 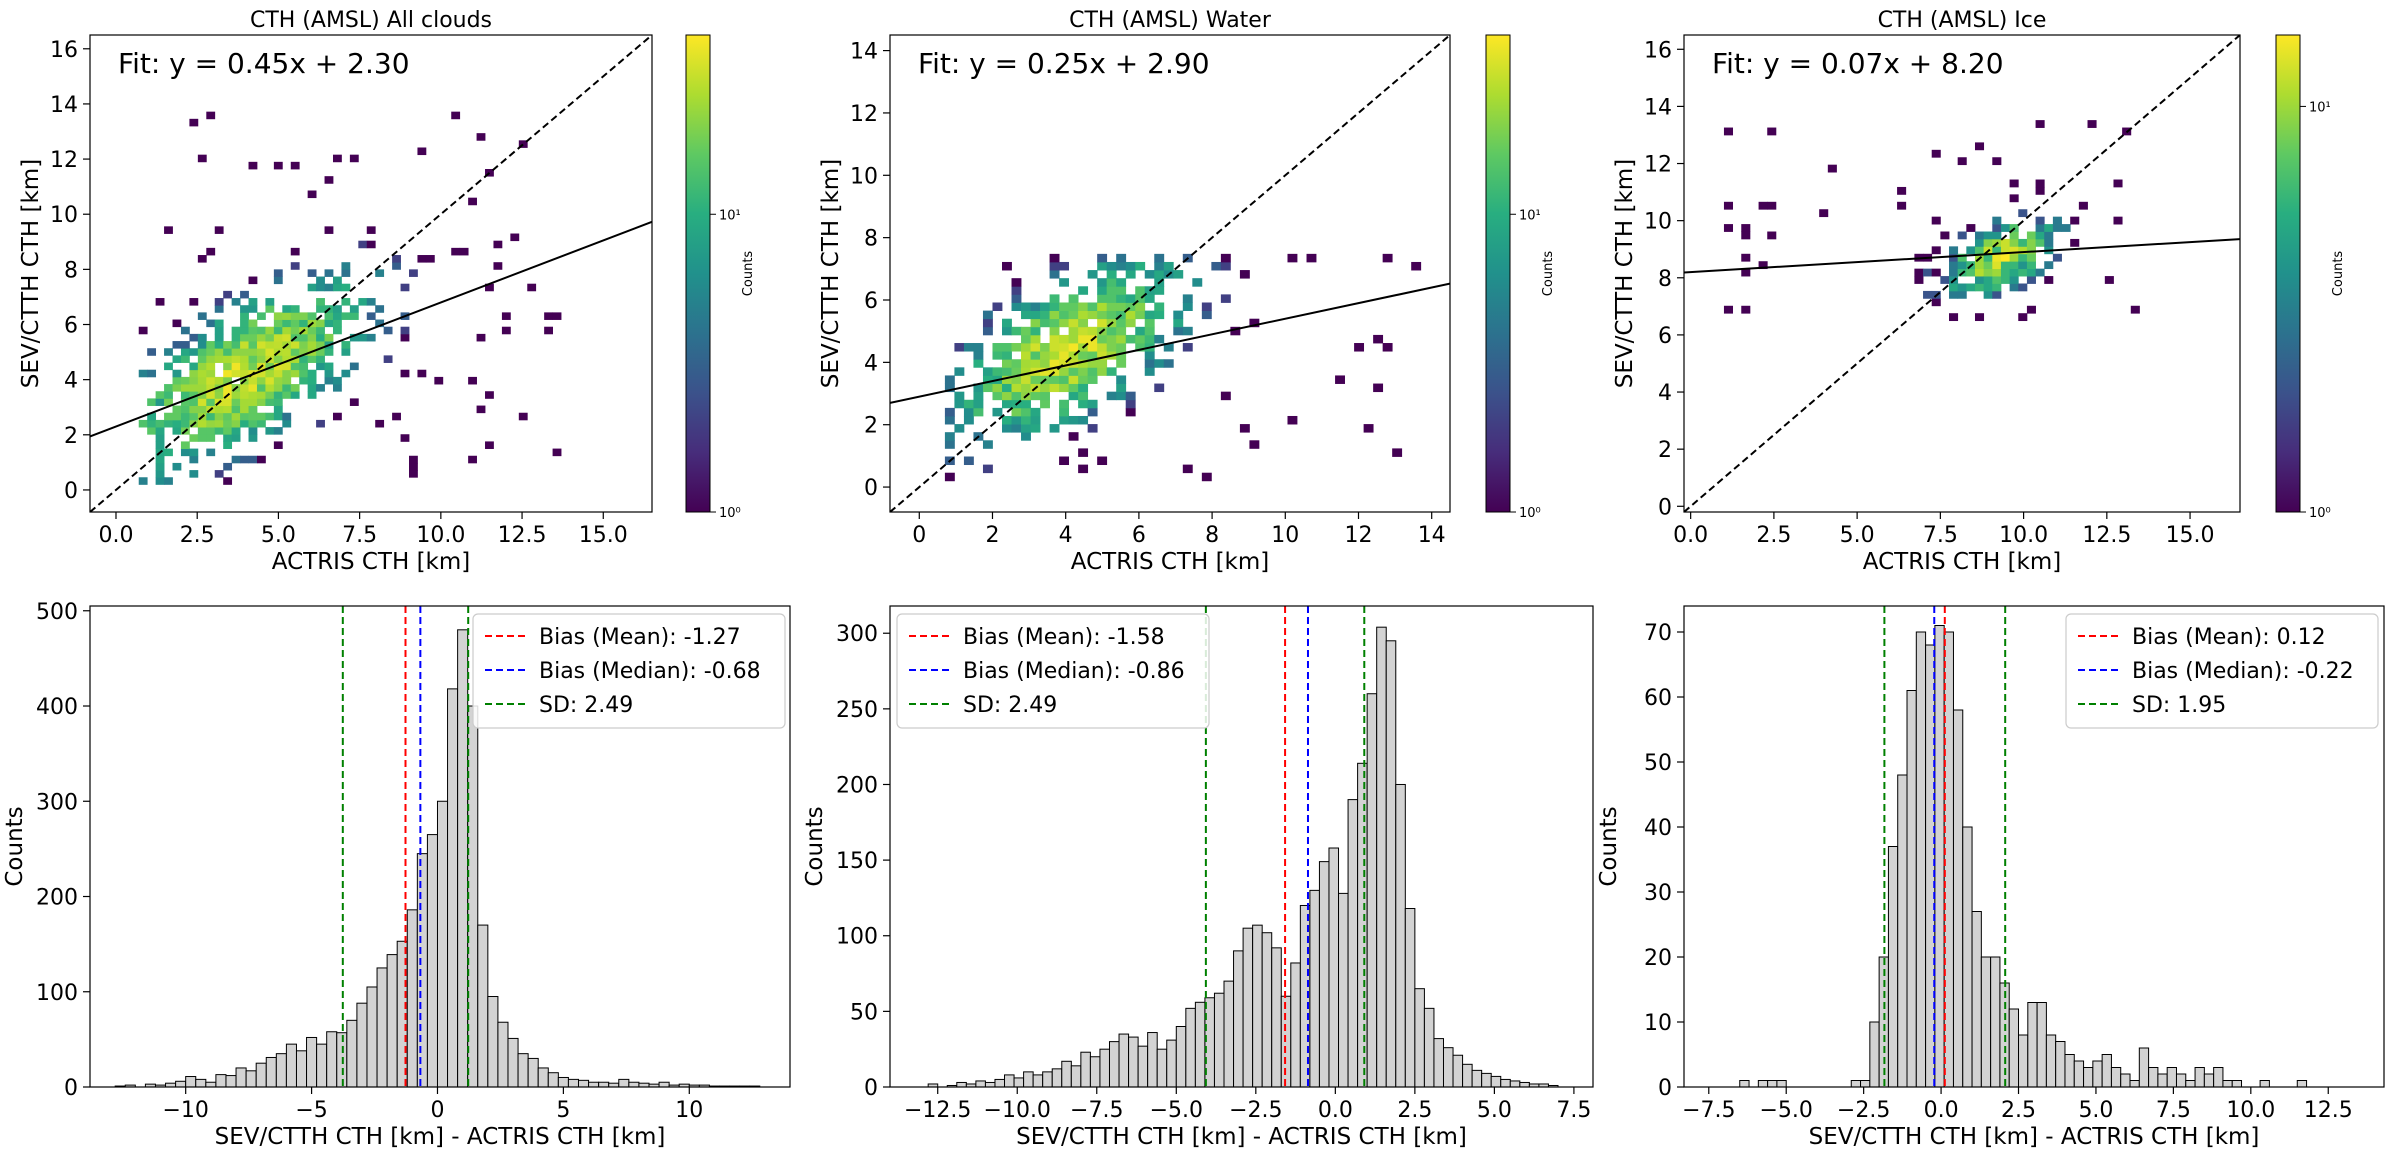 I want to click on heatmap-1-xtick-label: 0.0, so click(x=115, y=535).